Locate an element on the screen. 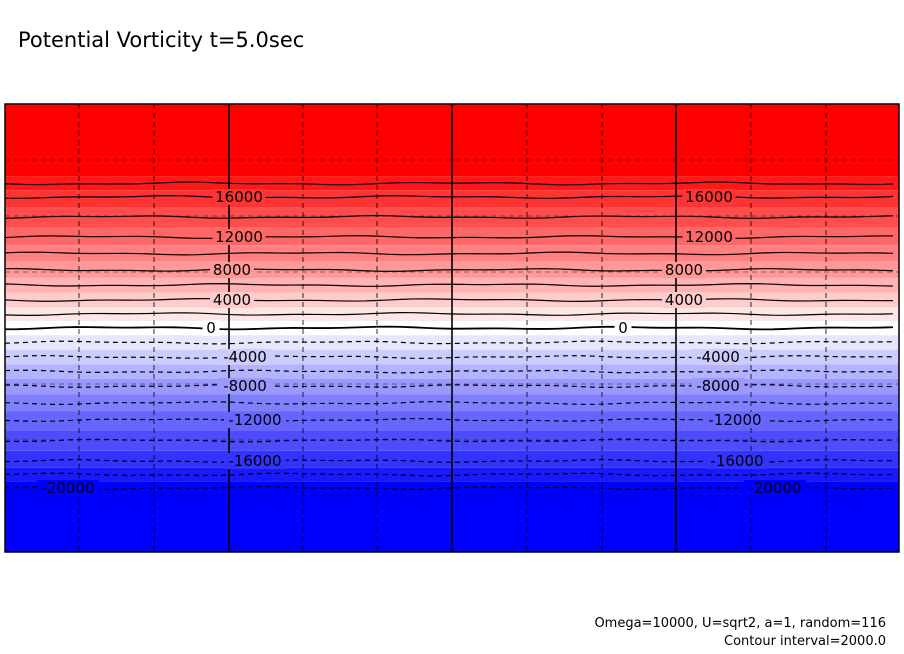 Image resolution: width=904 pixels, height=654 pixels. contour-line-neg2000 is located at coordinates (449, 342).